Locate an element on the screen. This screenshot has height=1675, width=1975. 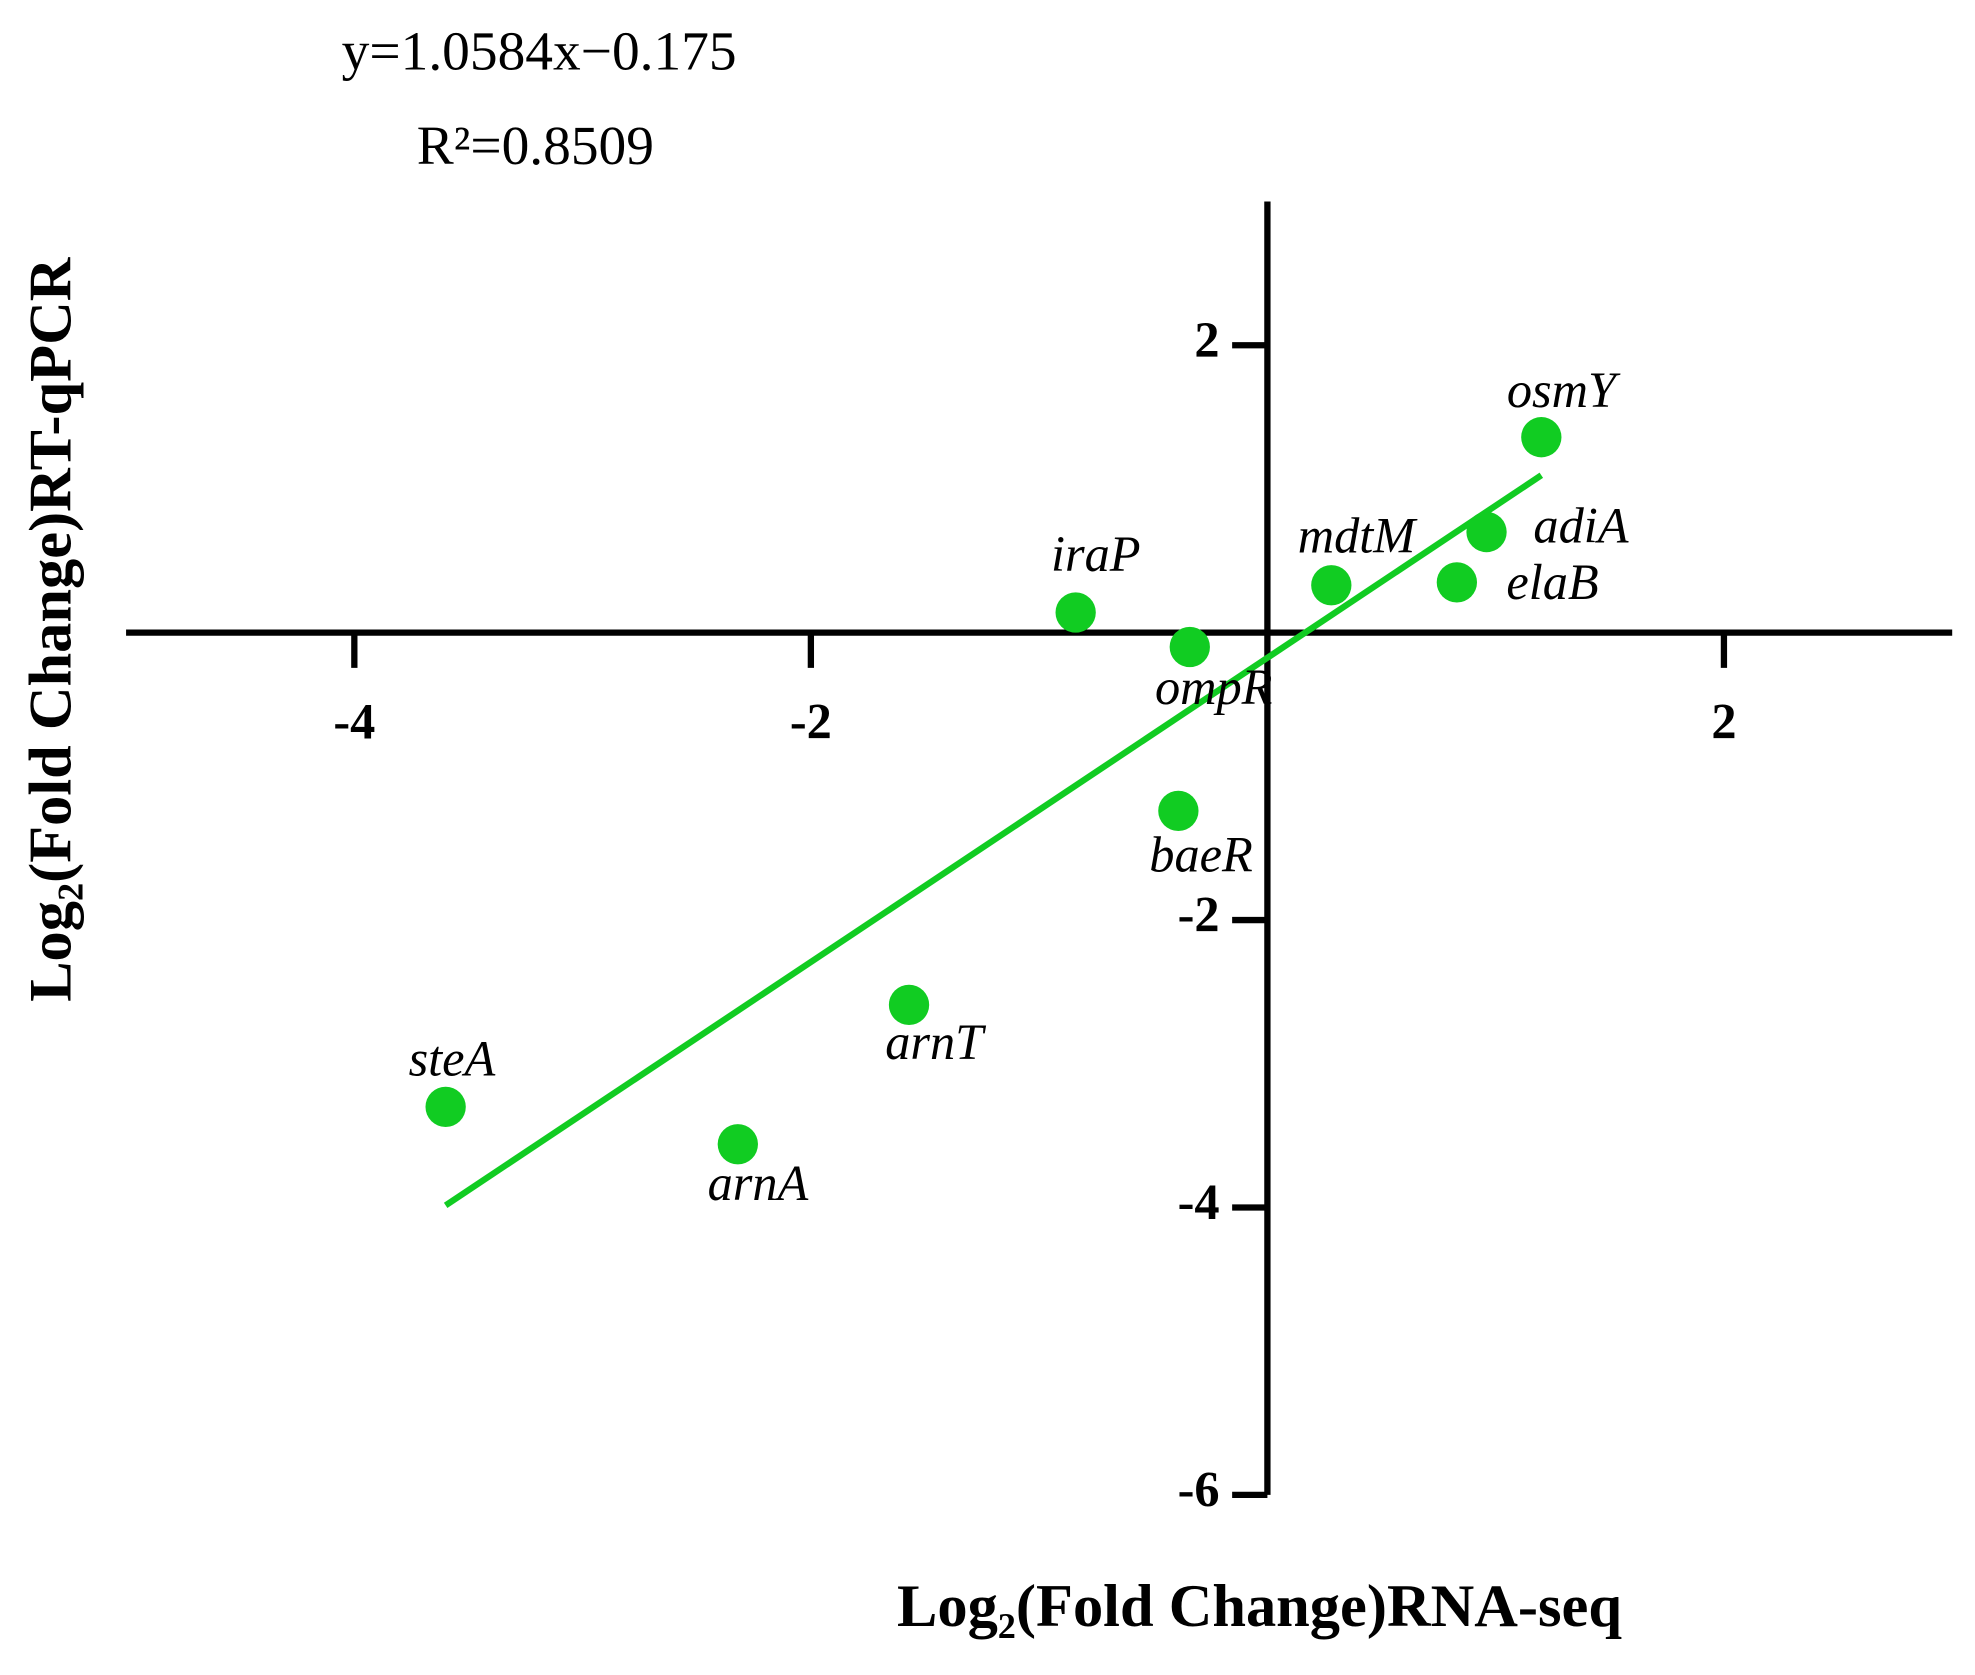
point-label: arnT is located at coordinates (935, 1042).